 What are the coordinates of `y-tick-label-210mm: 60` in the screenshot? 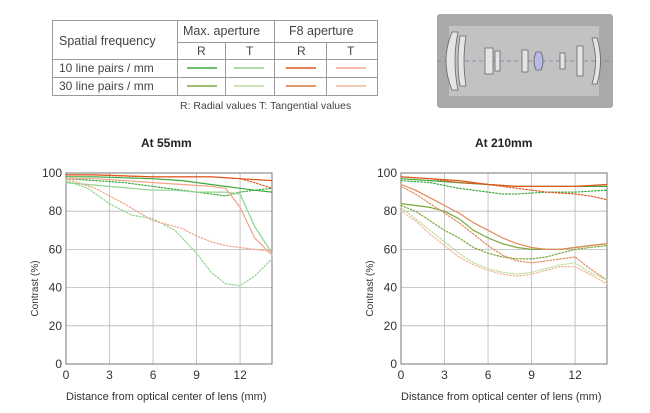 It's located at (391, 249).